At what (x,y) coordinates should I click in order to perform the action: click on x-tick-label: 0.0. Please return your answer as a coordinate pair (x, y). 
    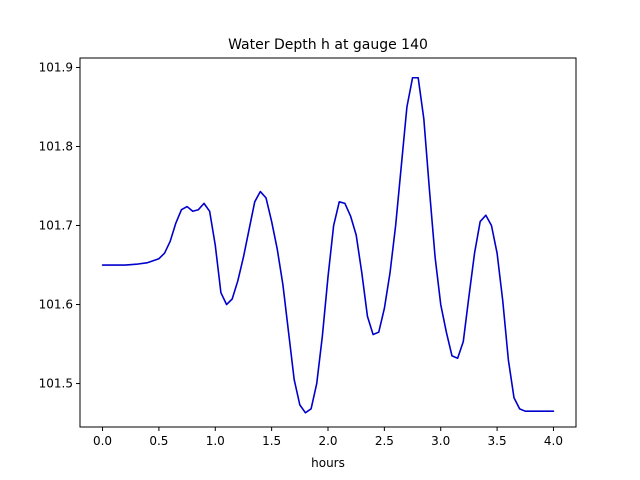
    Looking at the image, I should click on (102, 441).